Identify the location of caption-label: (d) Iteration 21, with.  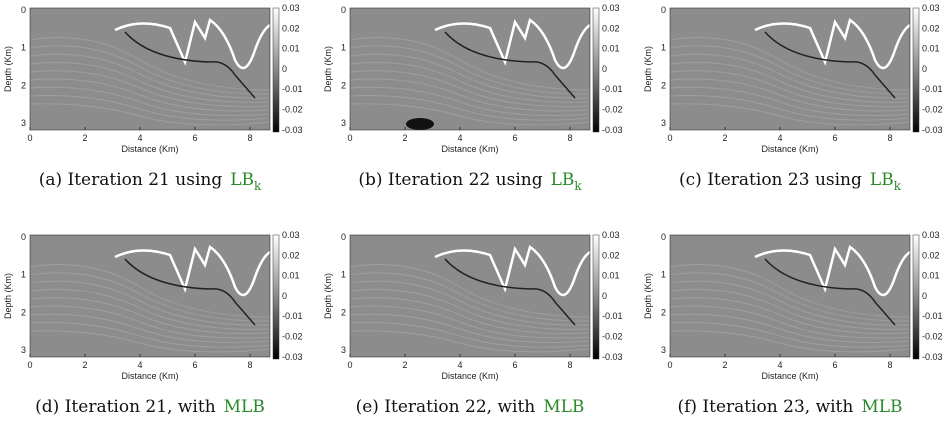
(125, 407).